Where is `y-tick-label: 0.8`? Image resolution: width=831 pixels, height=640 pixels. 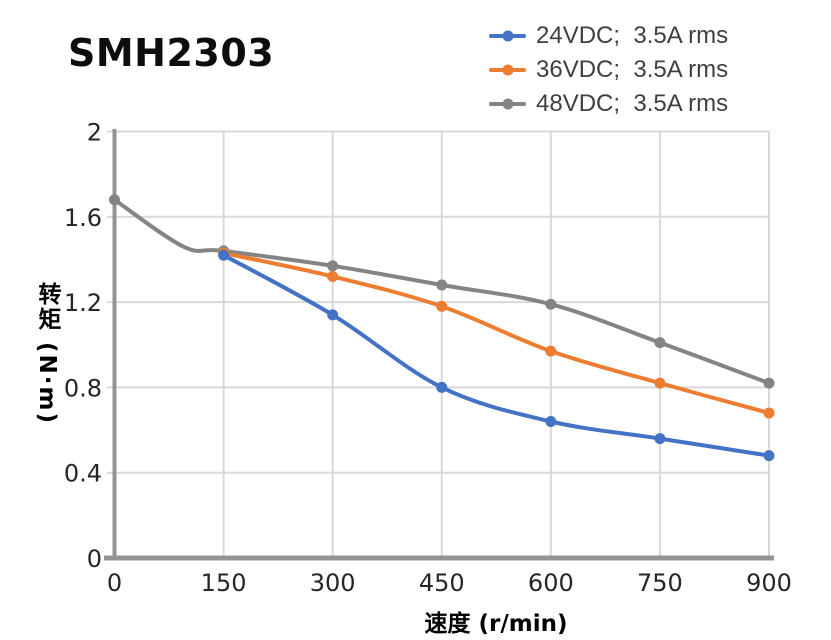 y-tick-label: 0.8 is located at coordinates (83, 388).